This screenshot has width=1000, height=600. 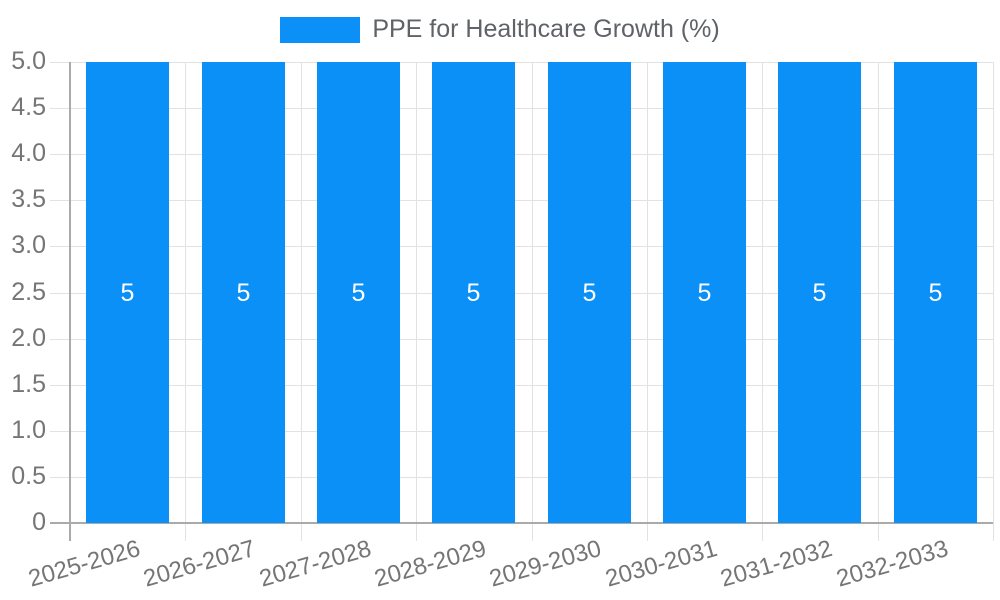 What do you see at coordinates (521, 523) in the screenshot?
I see `x-axis-line` at bounding box center [521, 523].